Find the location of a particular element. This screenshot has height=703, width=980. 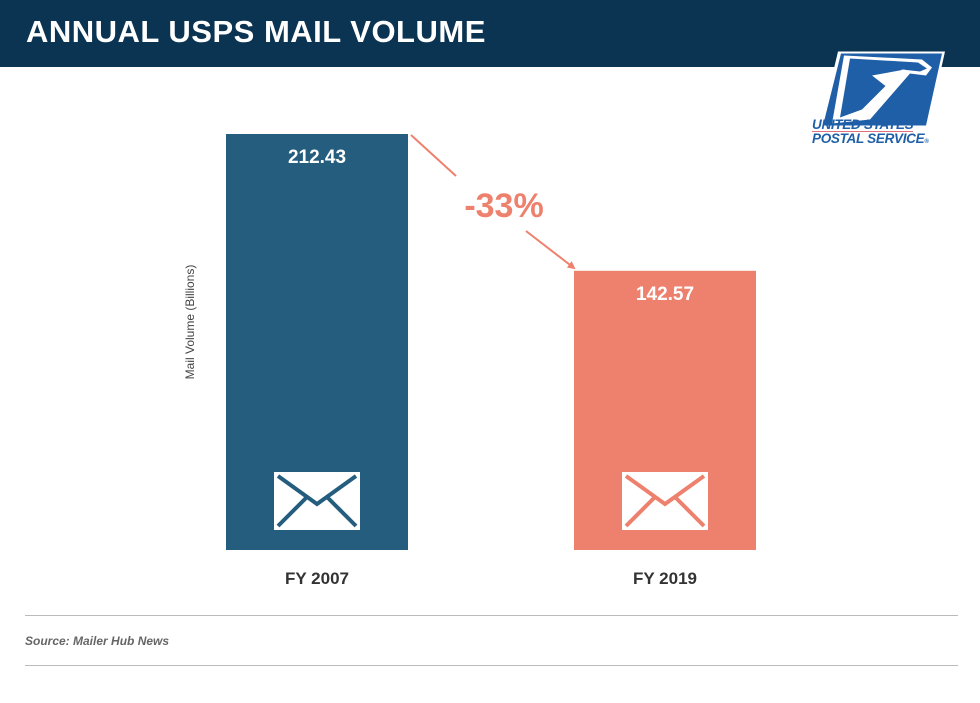

divider-bottom is located at coordinates (491, 665).